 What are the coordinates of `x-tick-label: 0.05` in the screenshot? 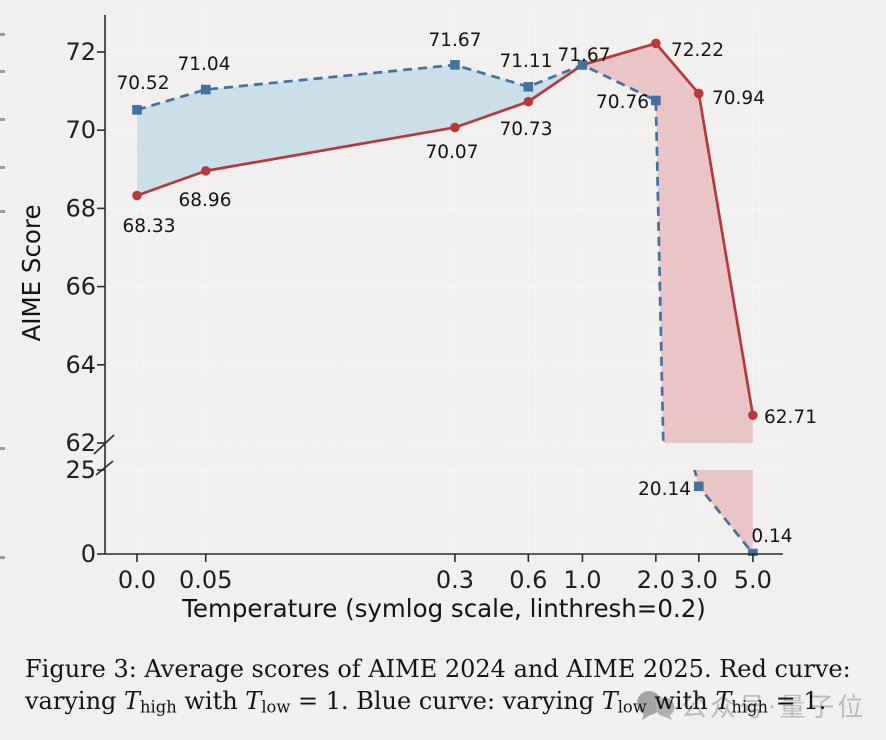 It's located at (205, 580).